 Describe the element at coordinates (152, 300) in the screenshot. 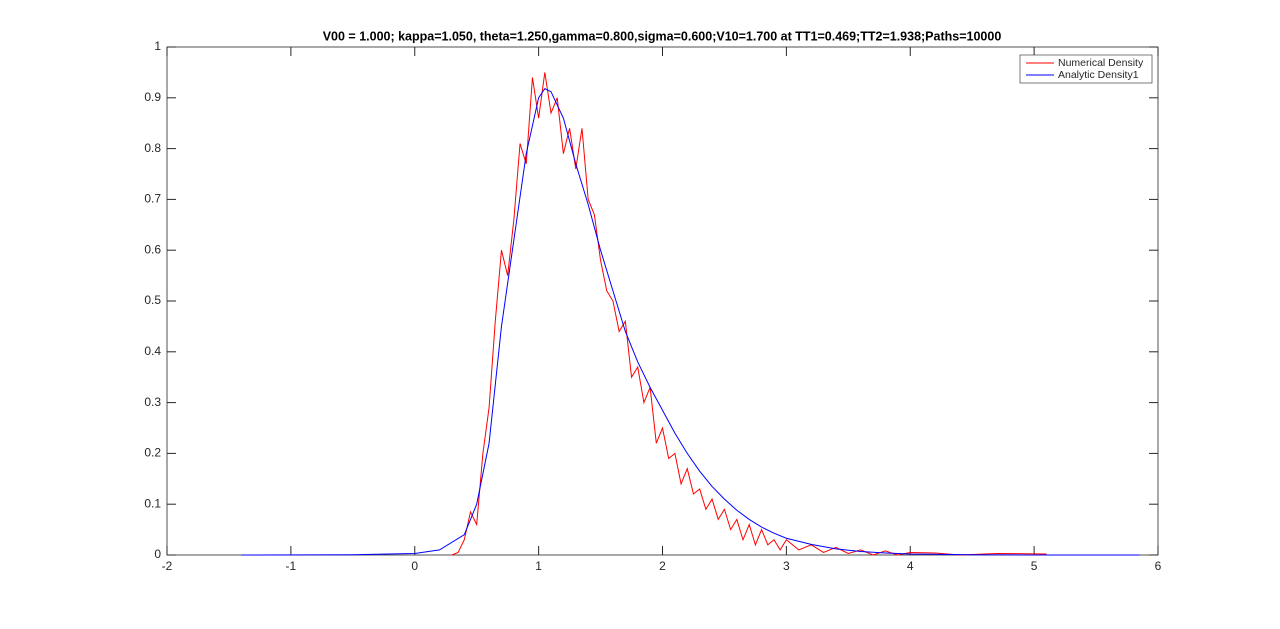

I see `y-tick-label: 0.5` at that location.